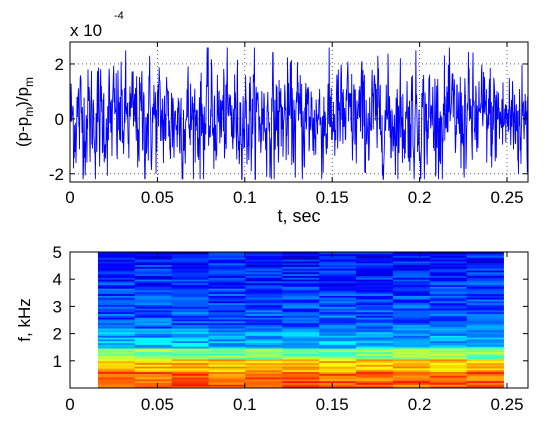 The image size is (550, 430). What do you see at coordinates (24, 112) in the screenshot?
I see `waveform-y-axis-label: (p-pm)/pm` at bounding box center [24, 112].